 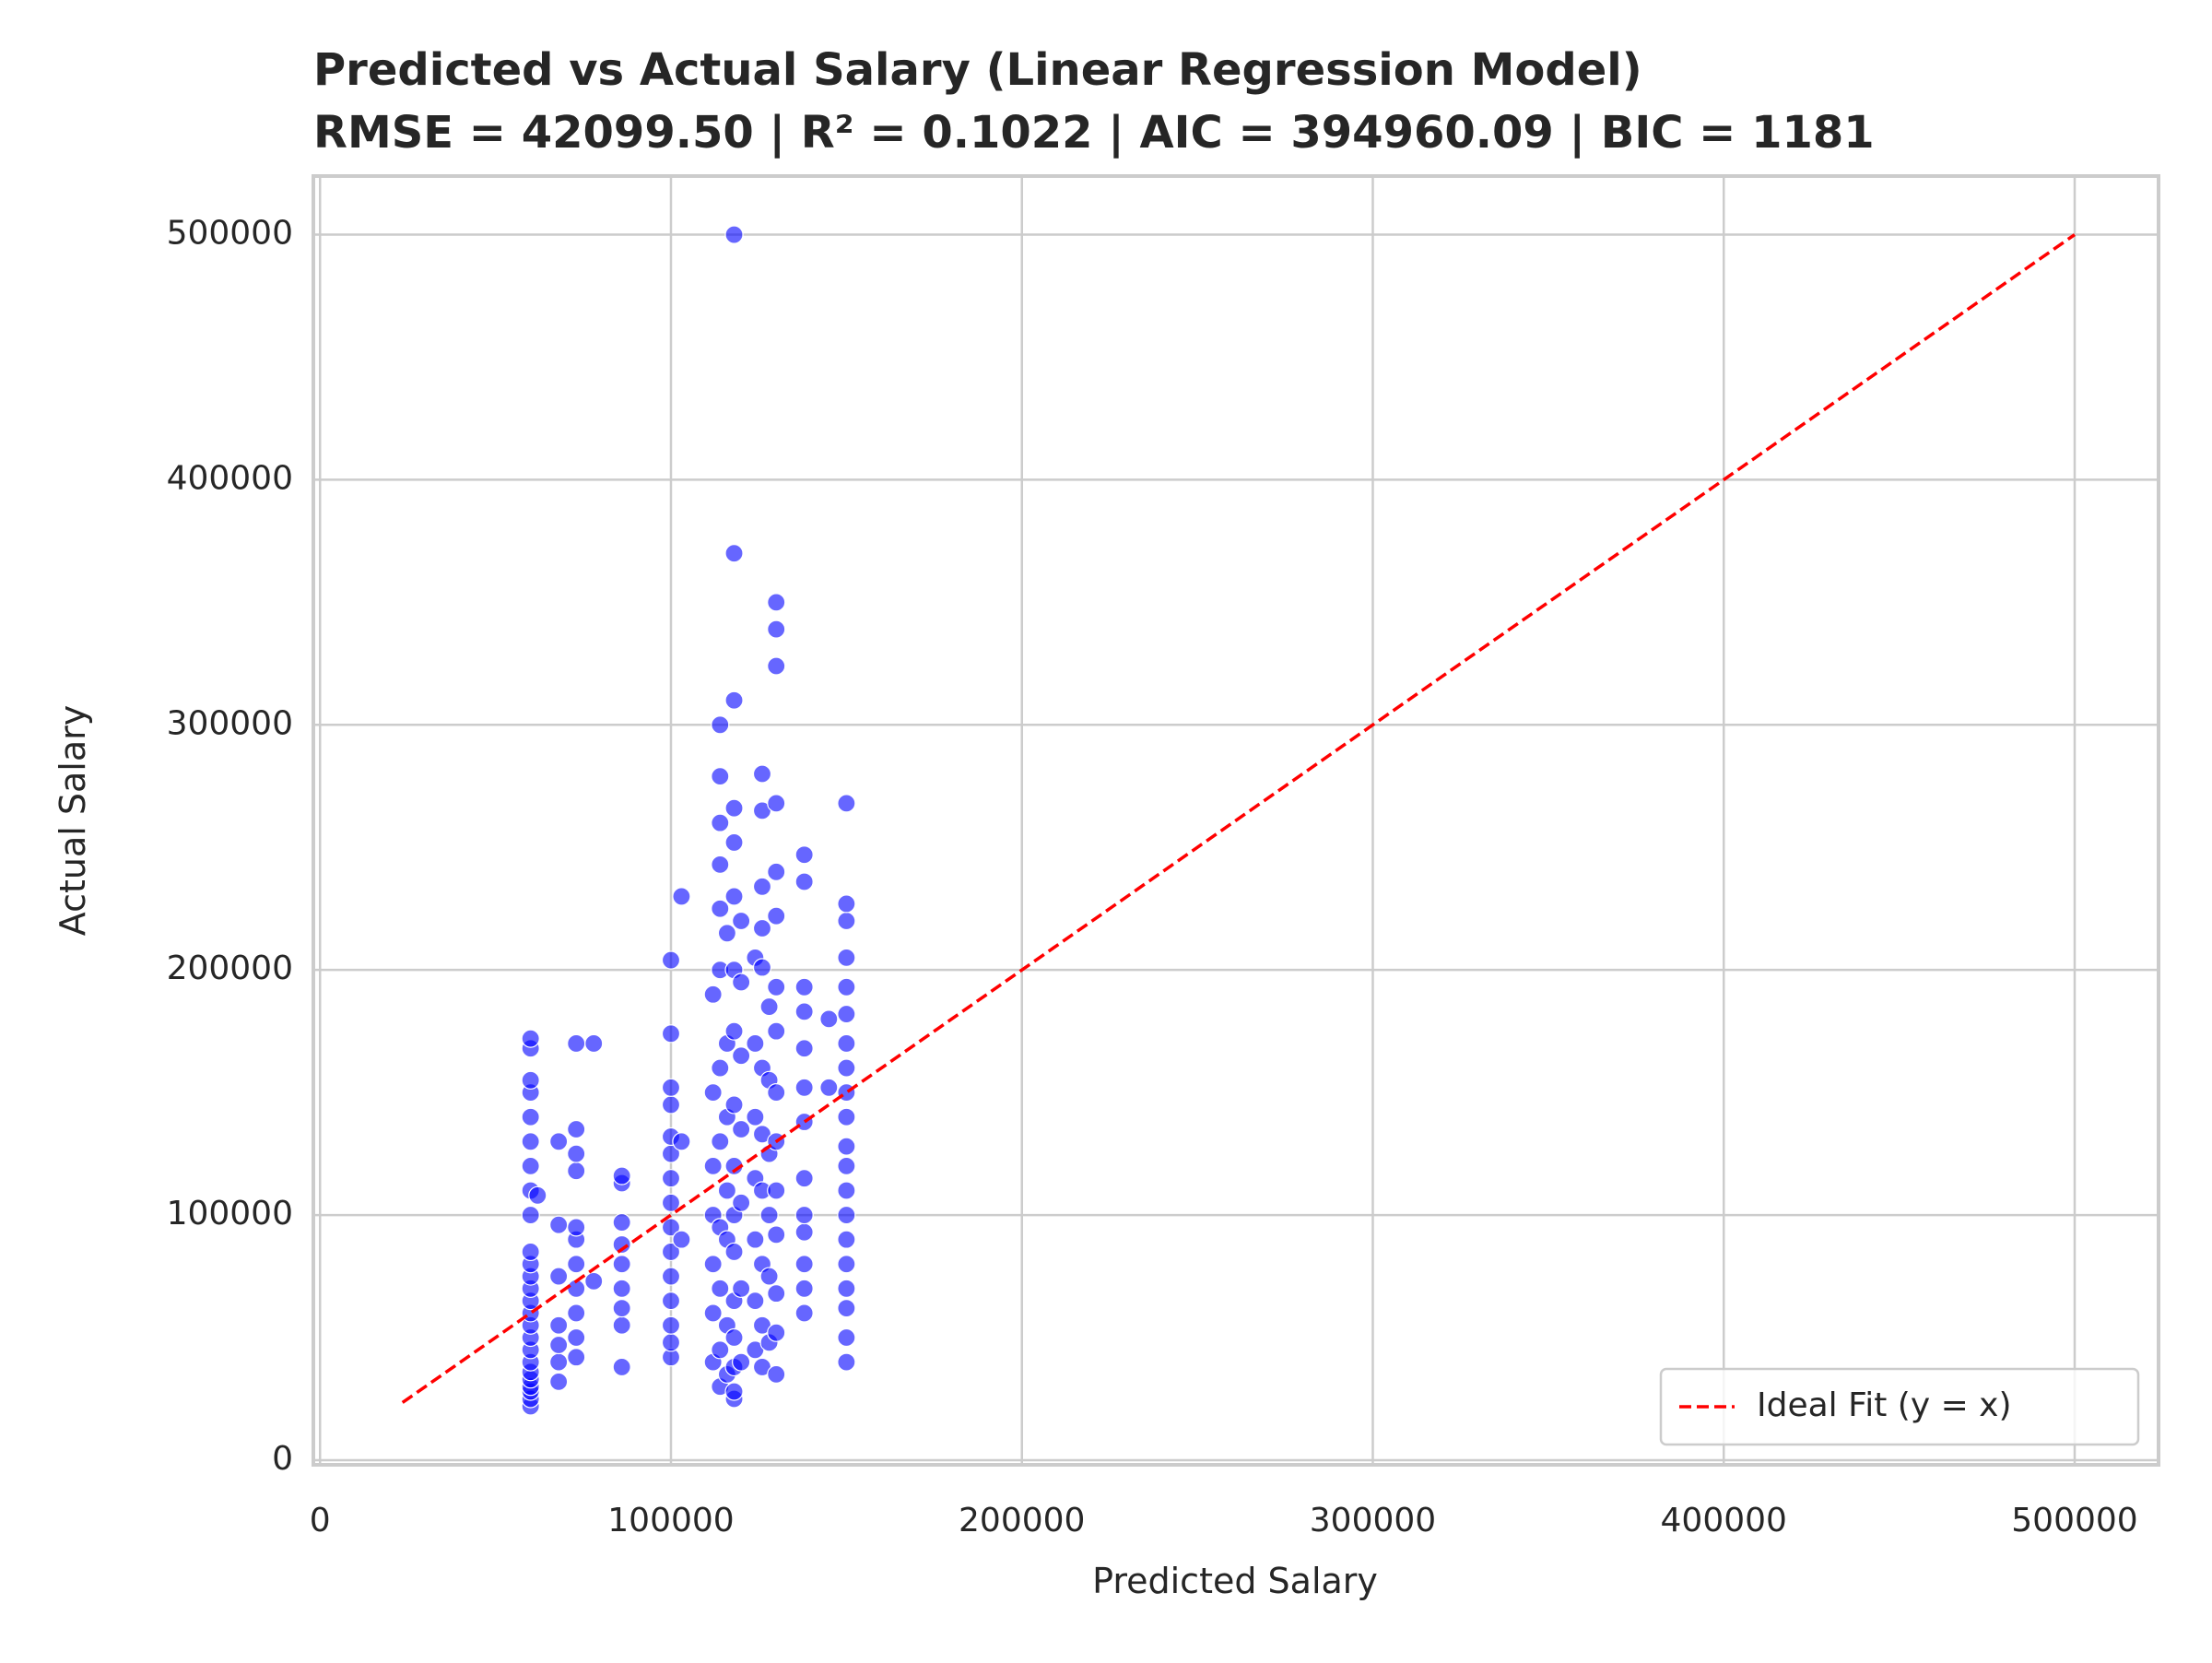 I want to click on legend-box, so click(x=1899, y=1406).